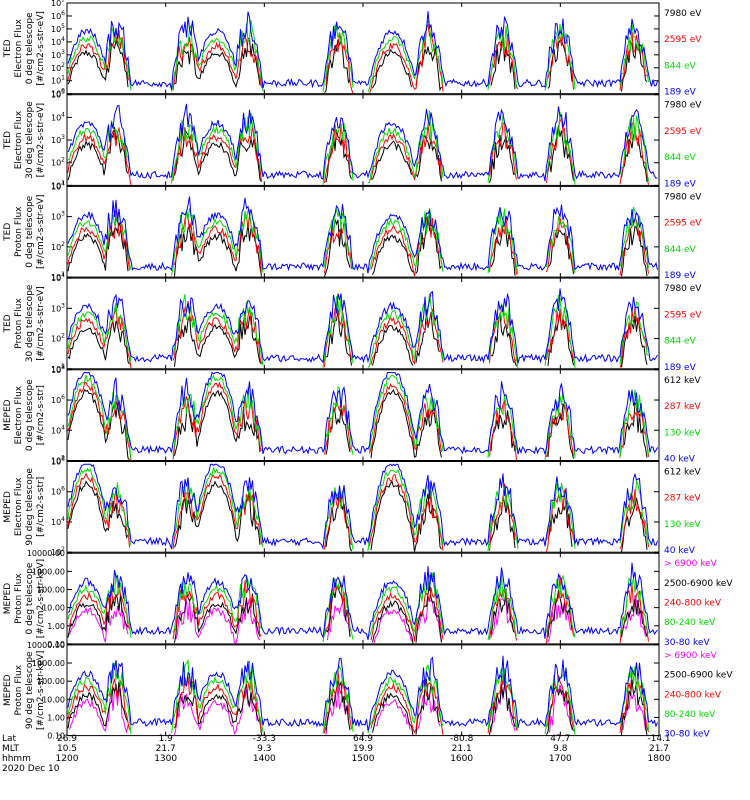  I want to click on x-tick-label-mlt: 21.1, so click(462, 749).